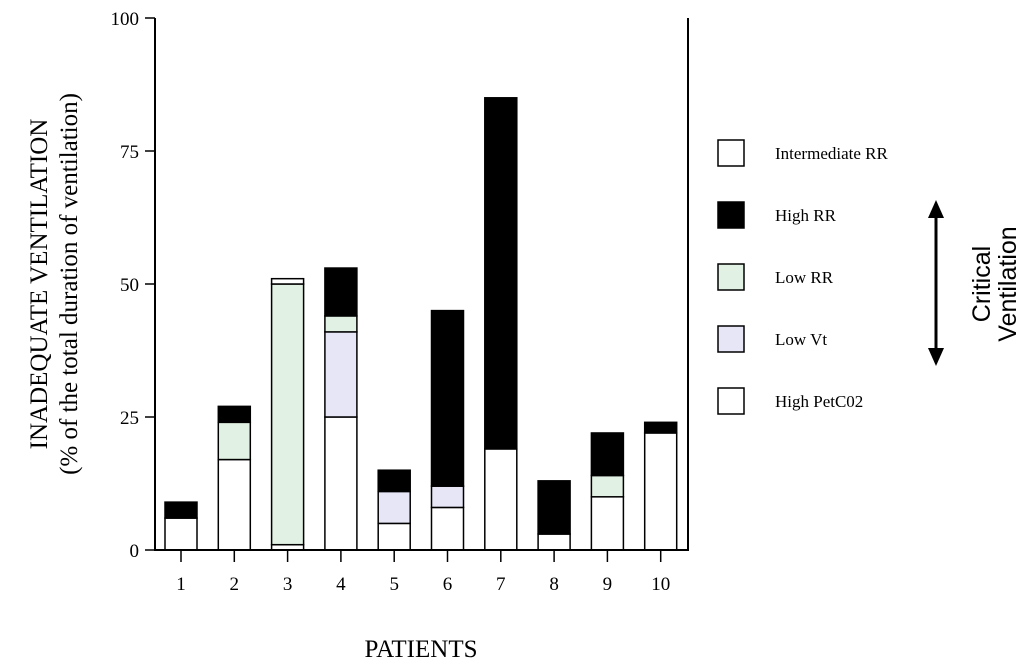 This screenshot has height=666, width=1022. Describe the element at coordinates (181, 584) in the screenshot. I see `x-tick-label-1: 1` at that location.